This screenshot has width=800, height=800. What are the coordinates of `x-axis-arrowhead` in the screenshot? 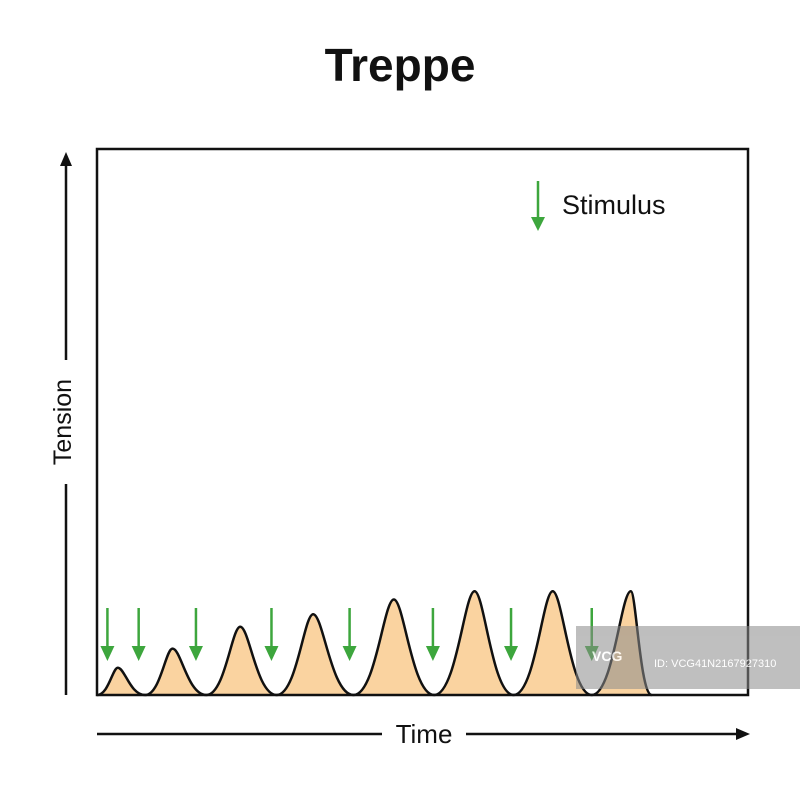 It's located at (743, 734).